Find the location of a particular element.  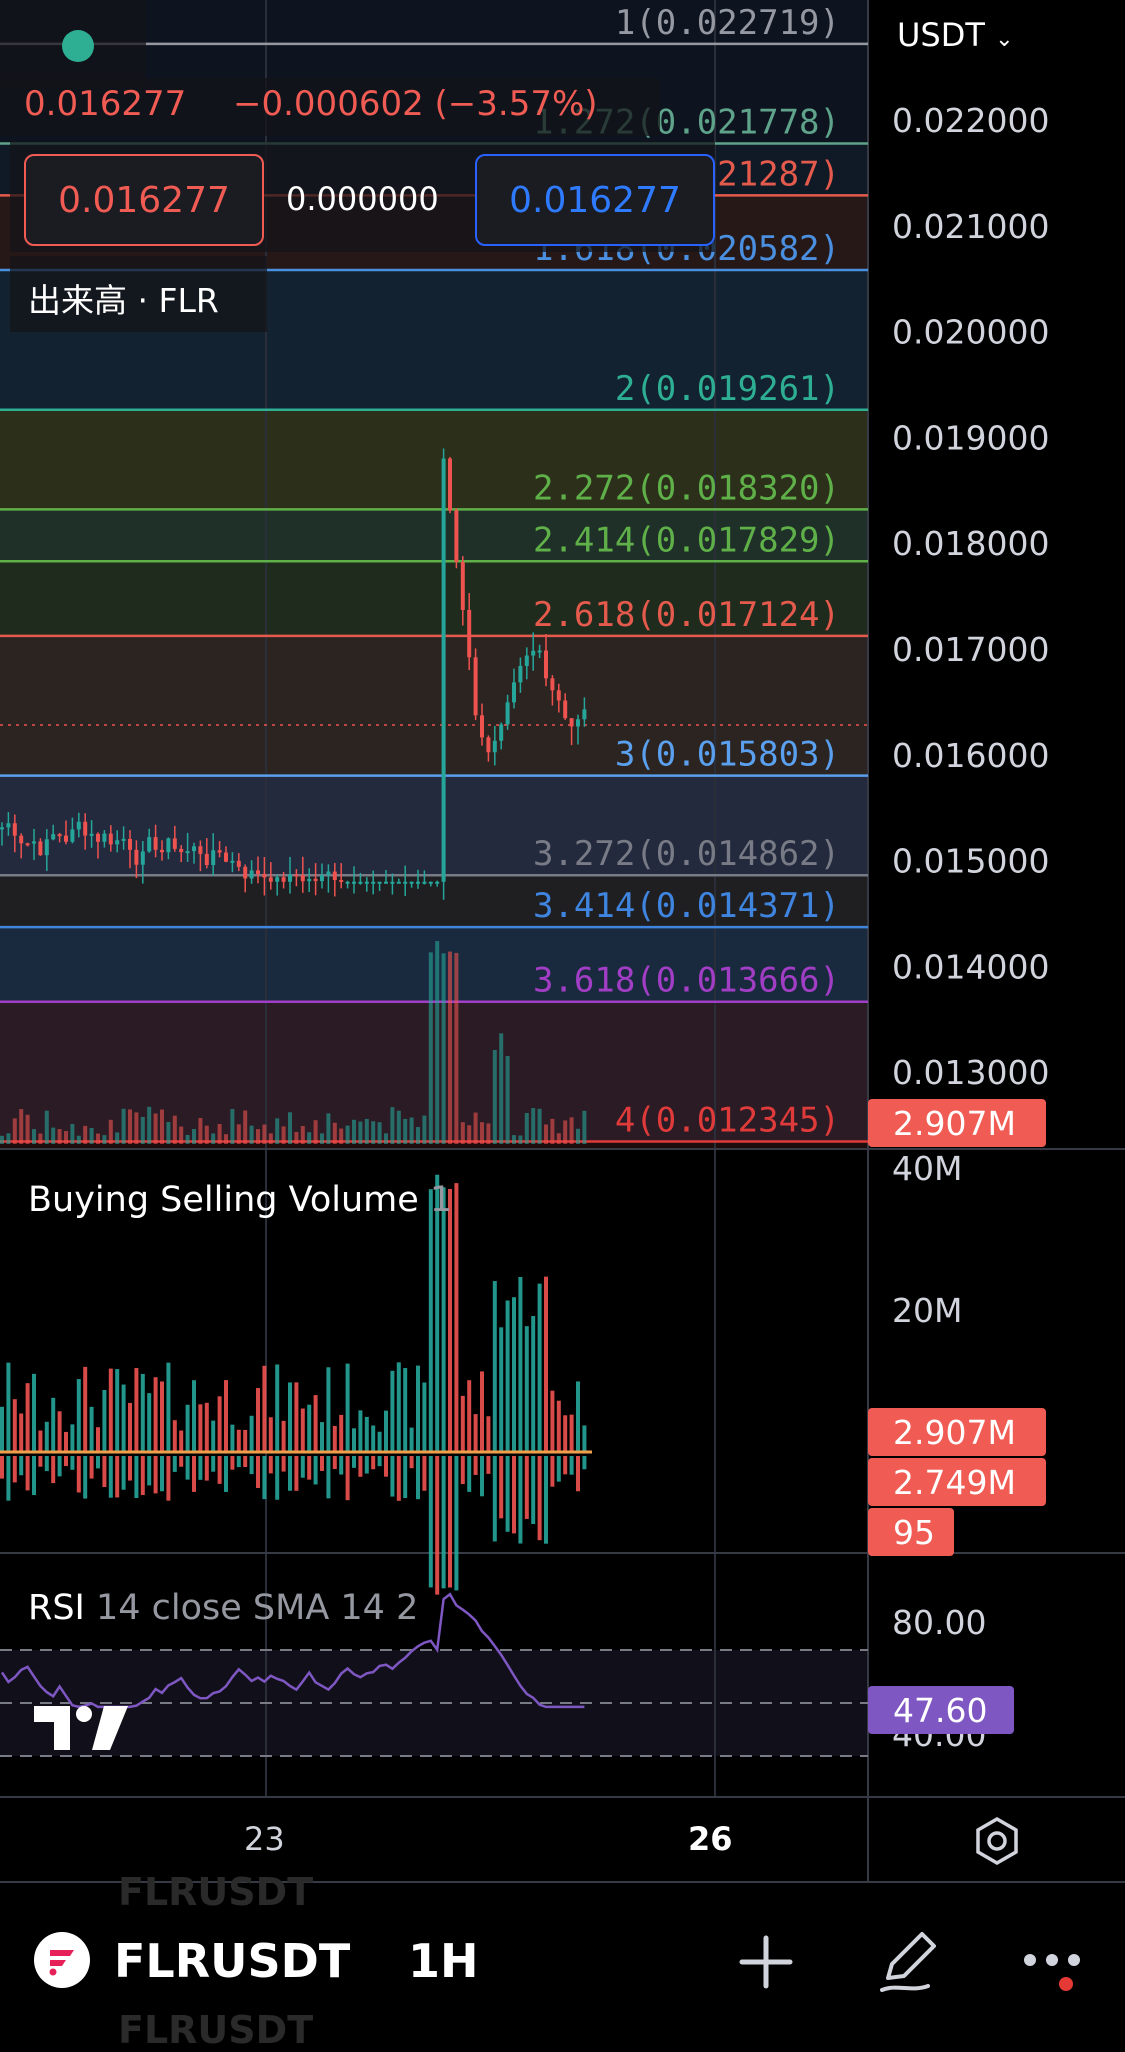

rsi-tick-0: 80.00 is located at coordinates (939, 1622).